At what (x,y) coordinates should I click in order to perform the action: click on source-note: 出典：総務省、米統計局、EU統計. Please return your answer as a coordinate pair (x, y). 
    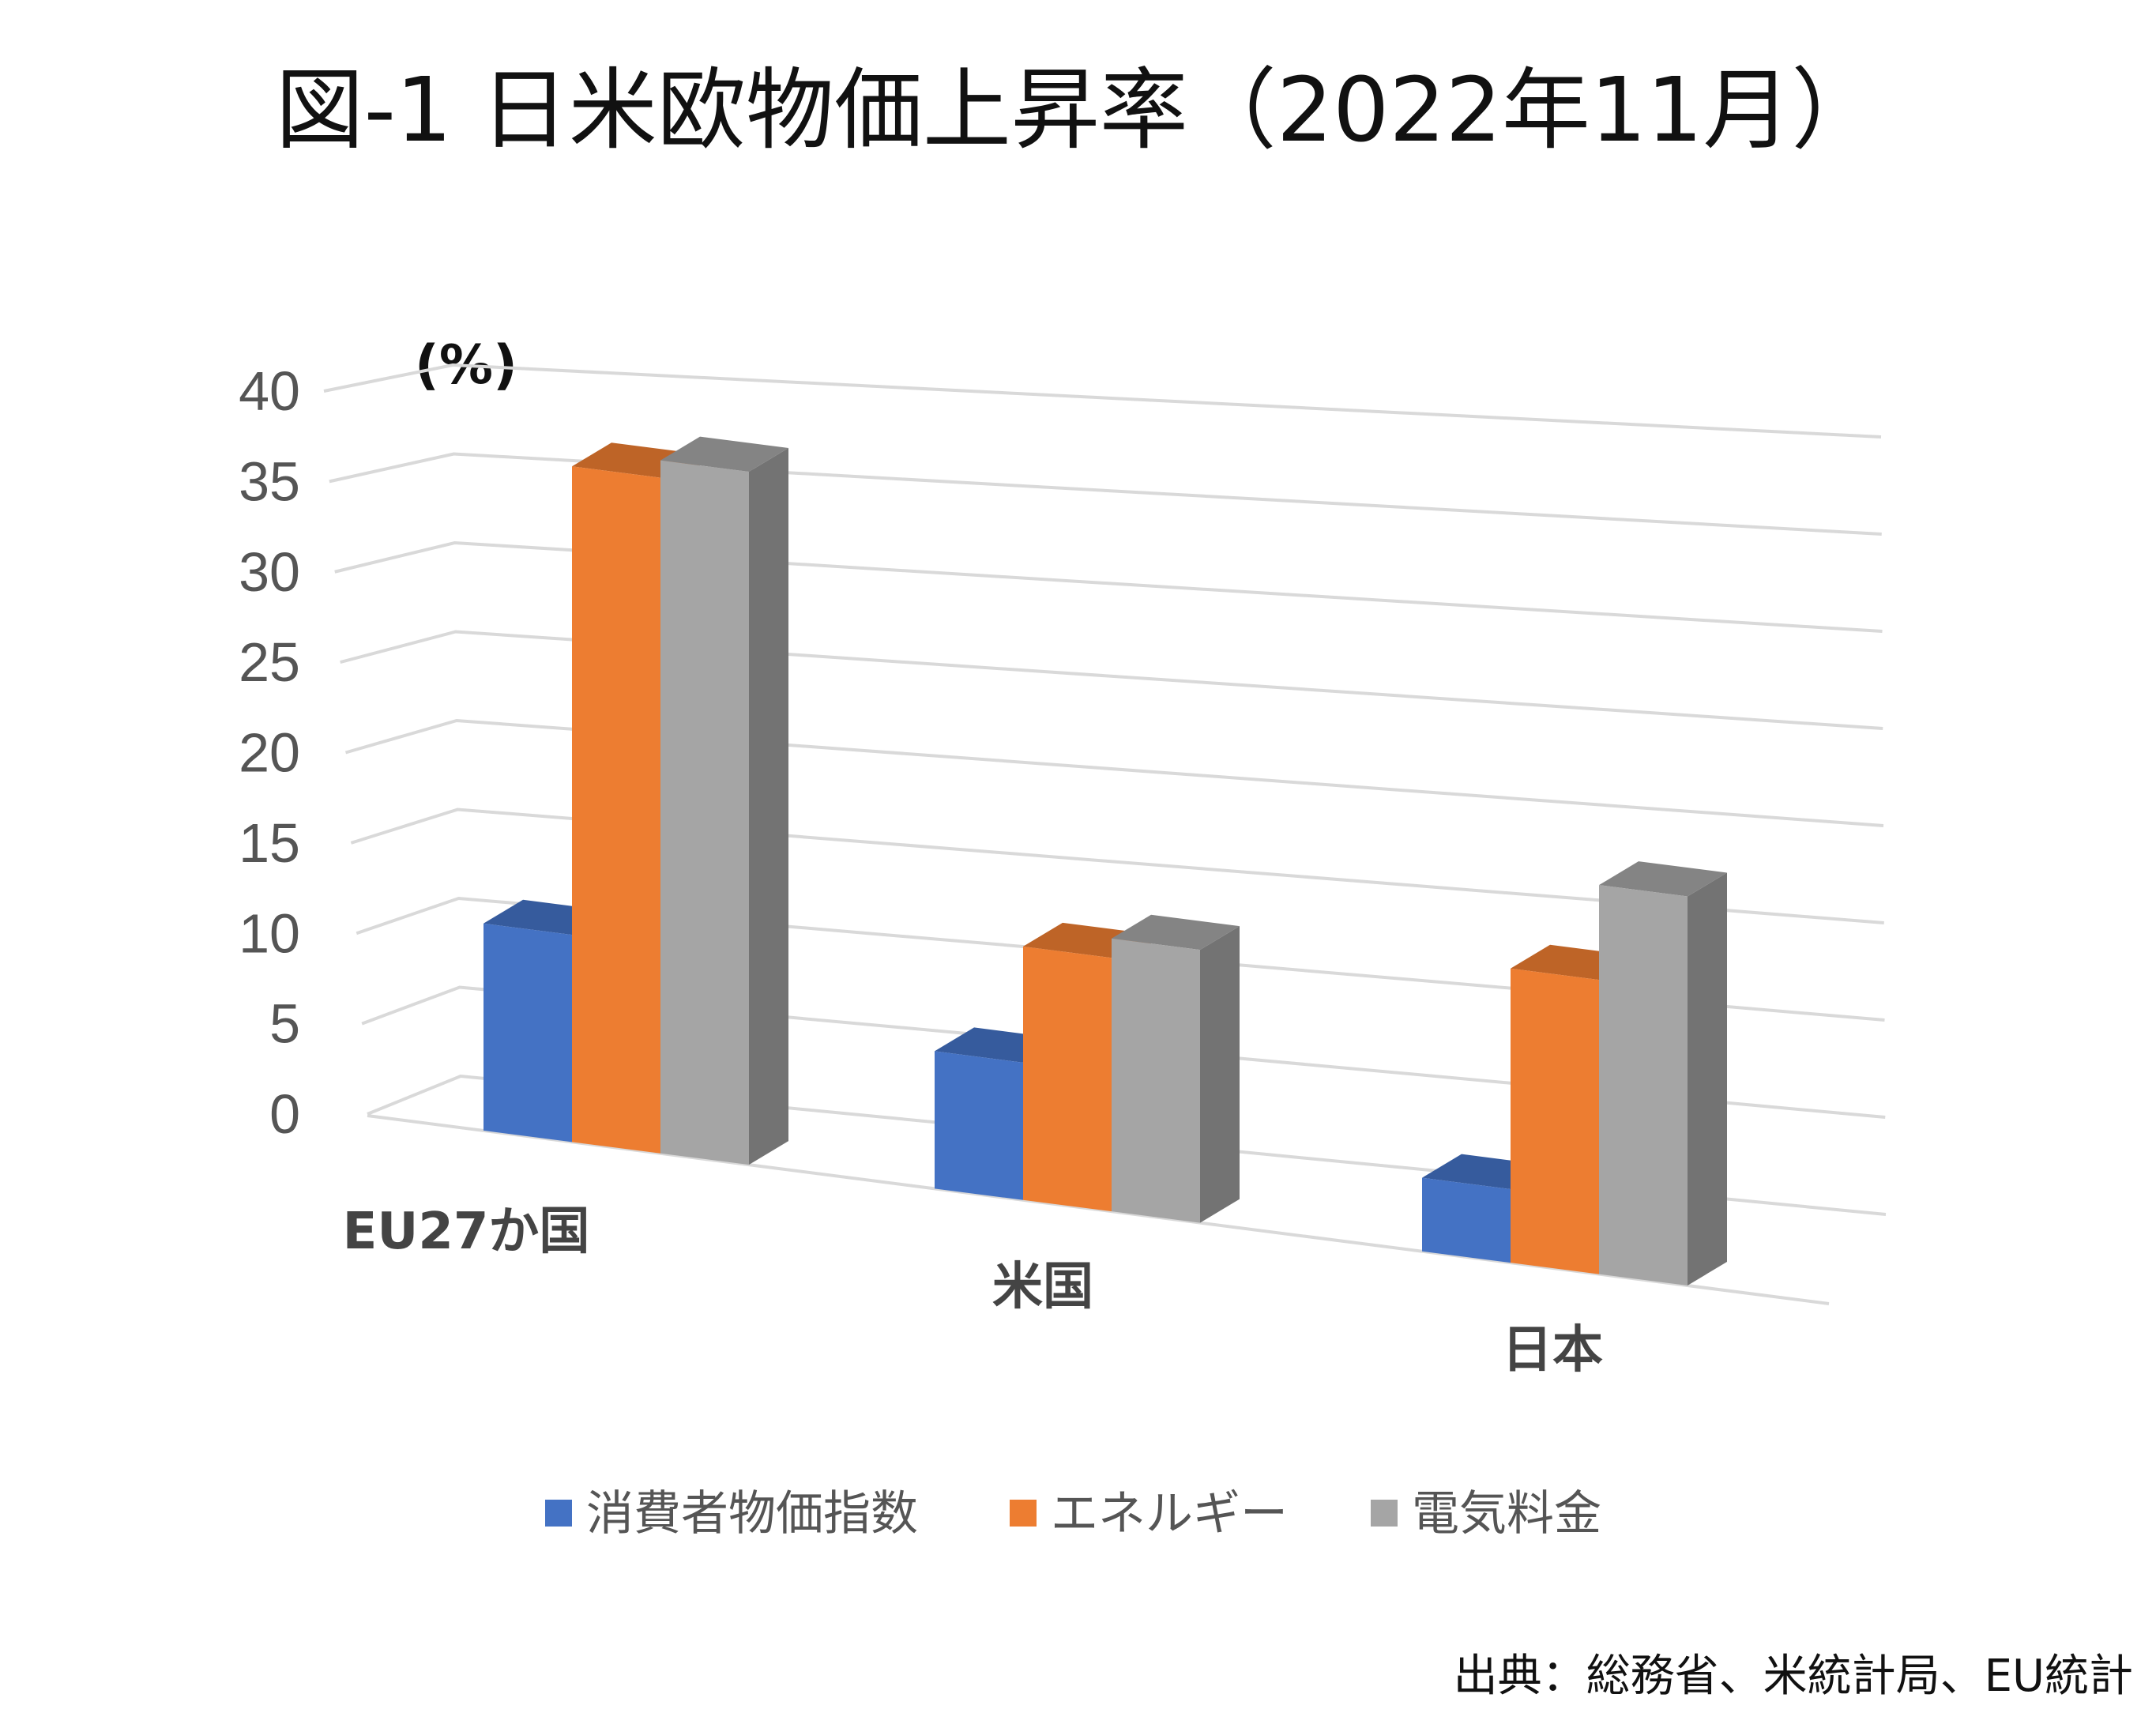
    Looking at the image, I should click on (1794, 1676).